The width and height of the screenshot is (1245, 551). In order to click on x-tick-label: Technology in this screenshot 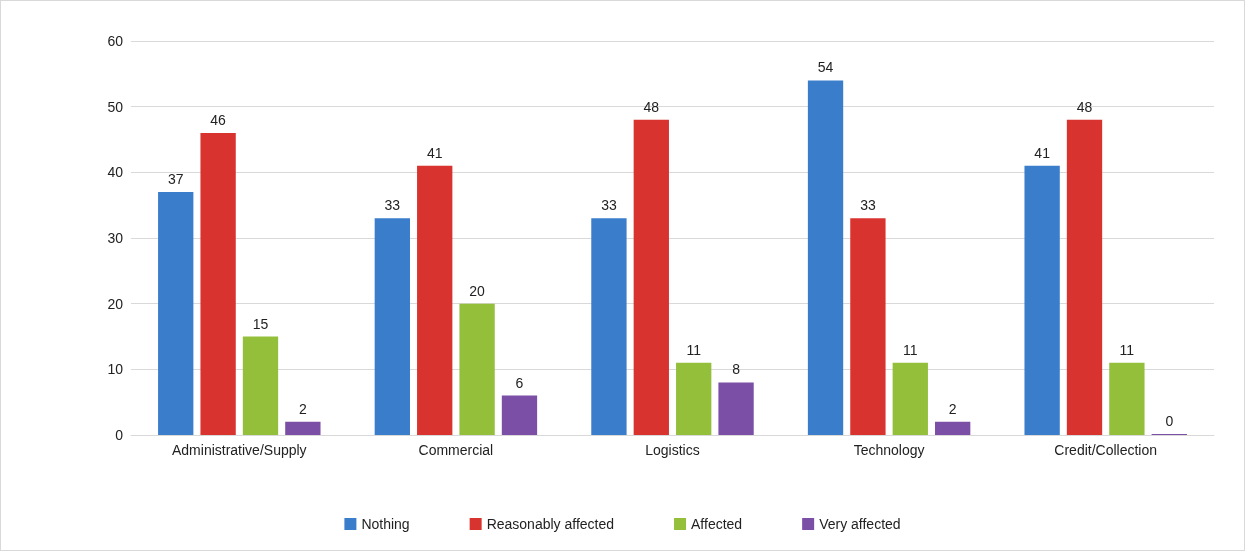, I will do `click(889, 450)`.